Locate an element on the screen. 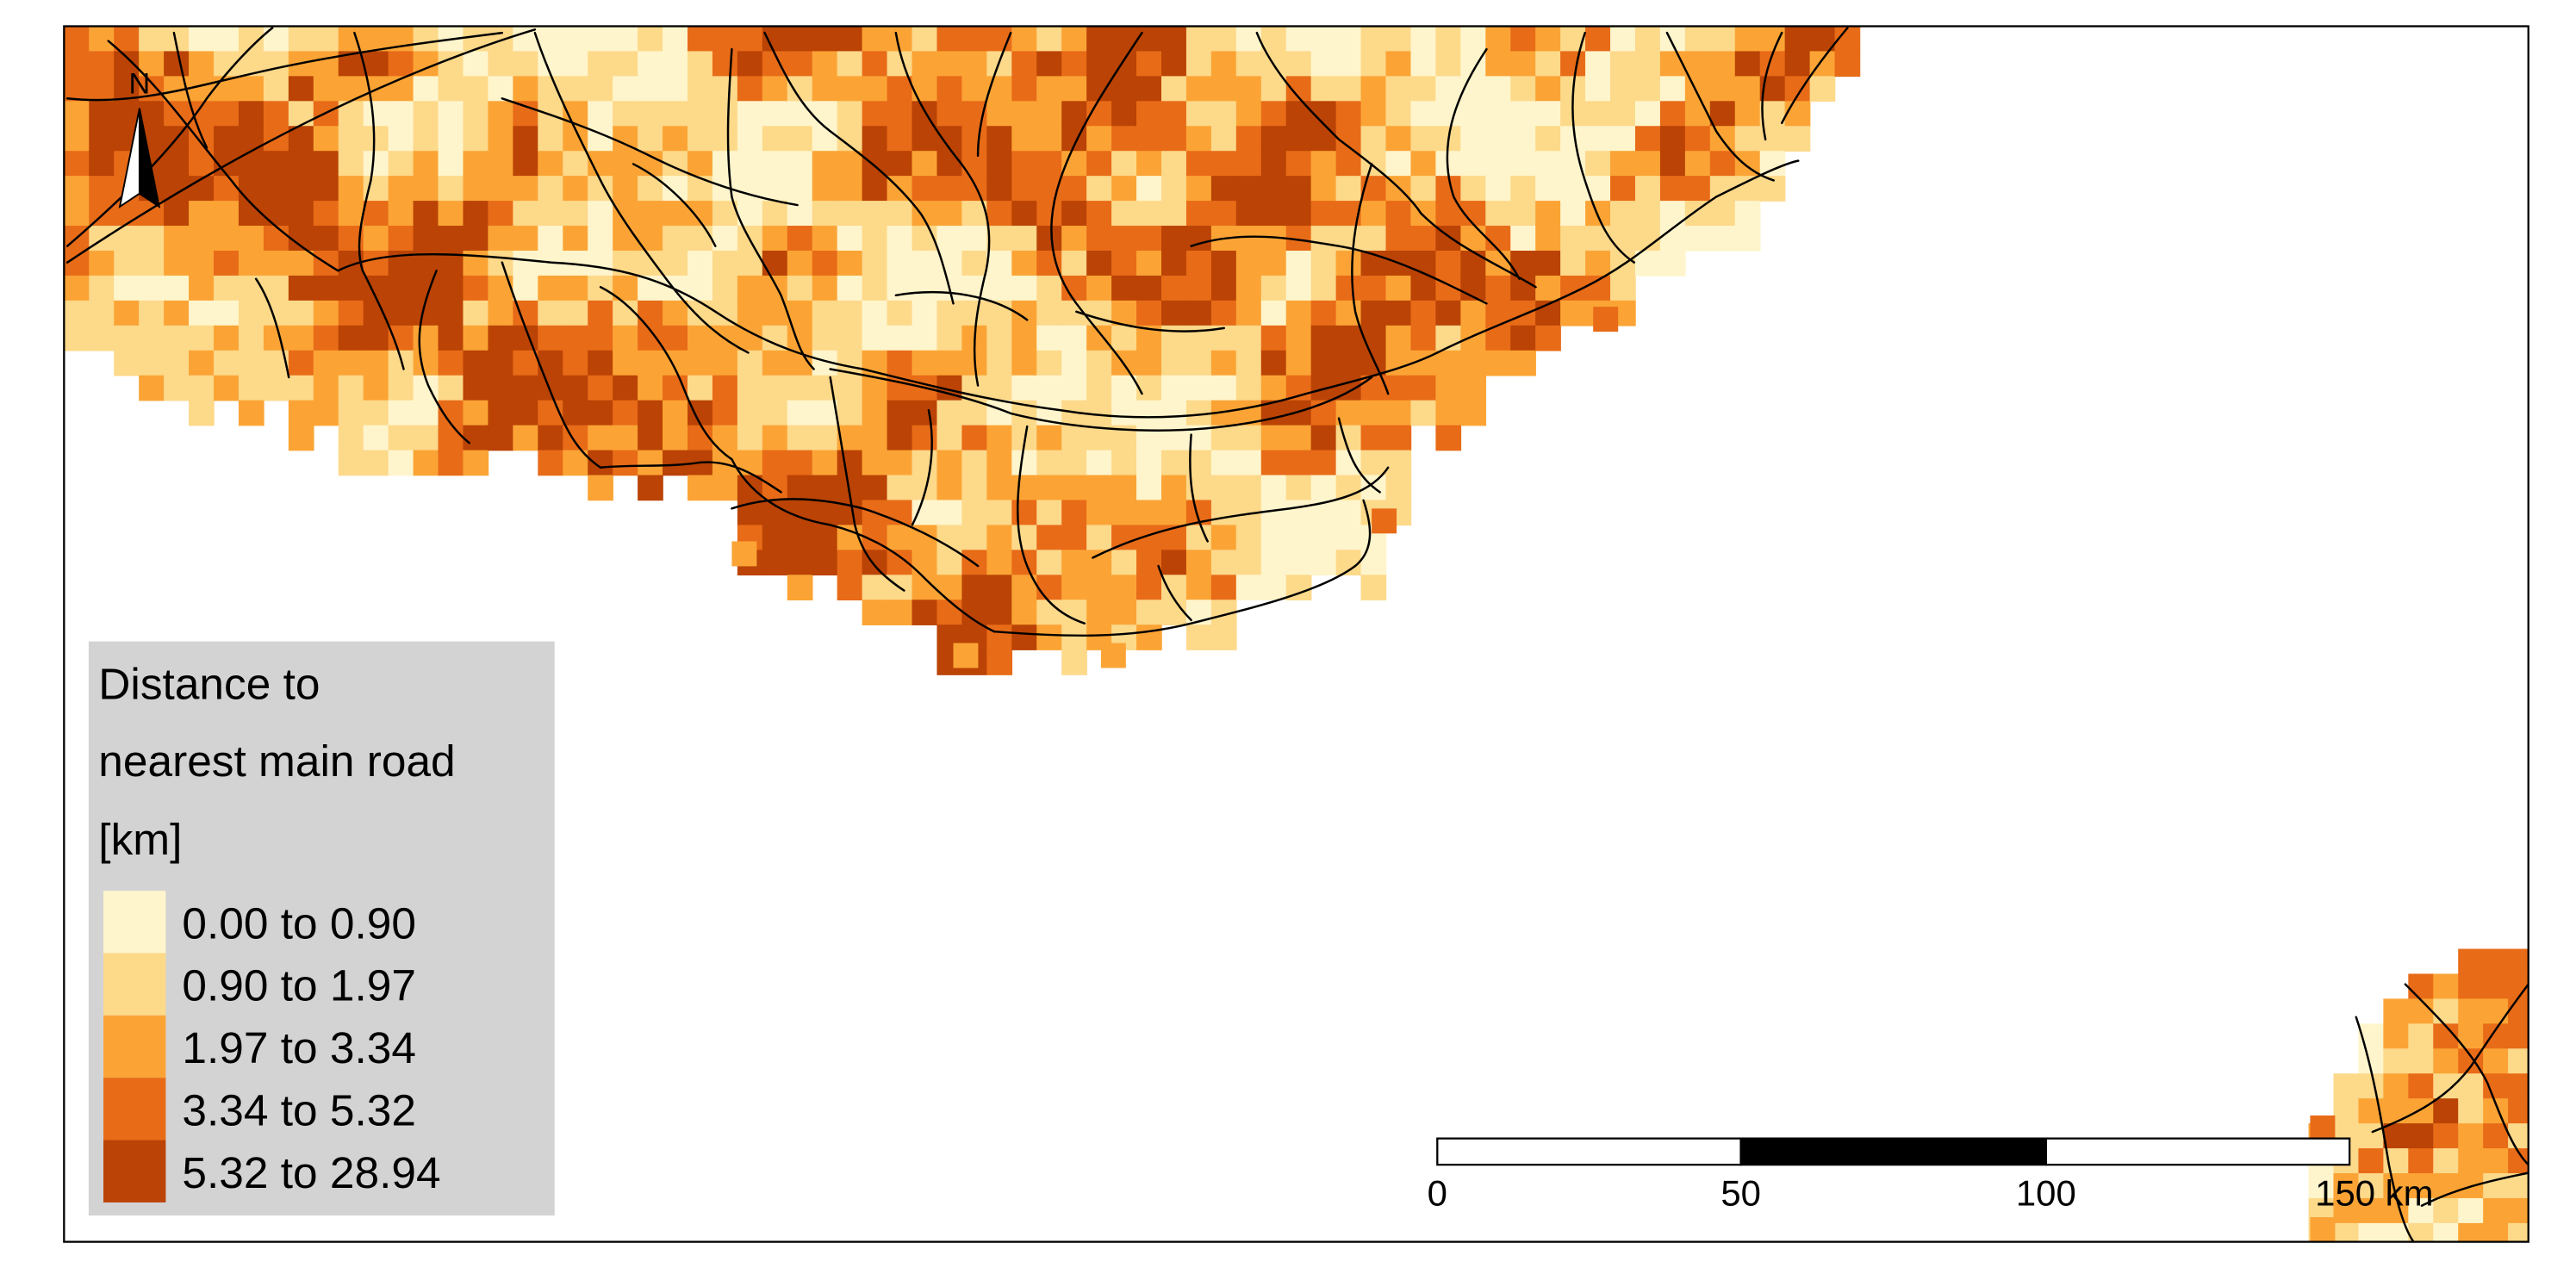 The image size is (2576, 1274). legend-background is located at coordinates (322, 928).